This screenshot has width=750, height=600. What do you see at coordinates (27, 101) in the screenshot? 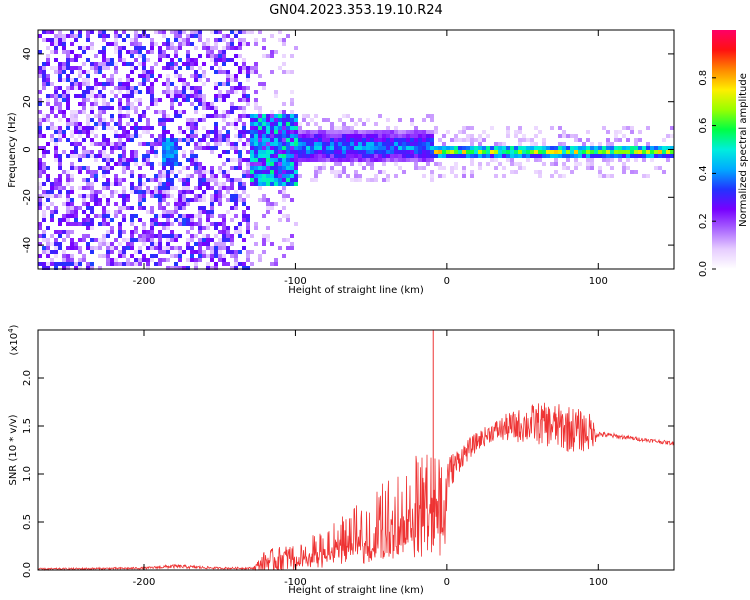
I see `spectrogram-y-tick-label: 20` at bounding box center [27, 101].